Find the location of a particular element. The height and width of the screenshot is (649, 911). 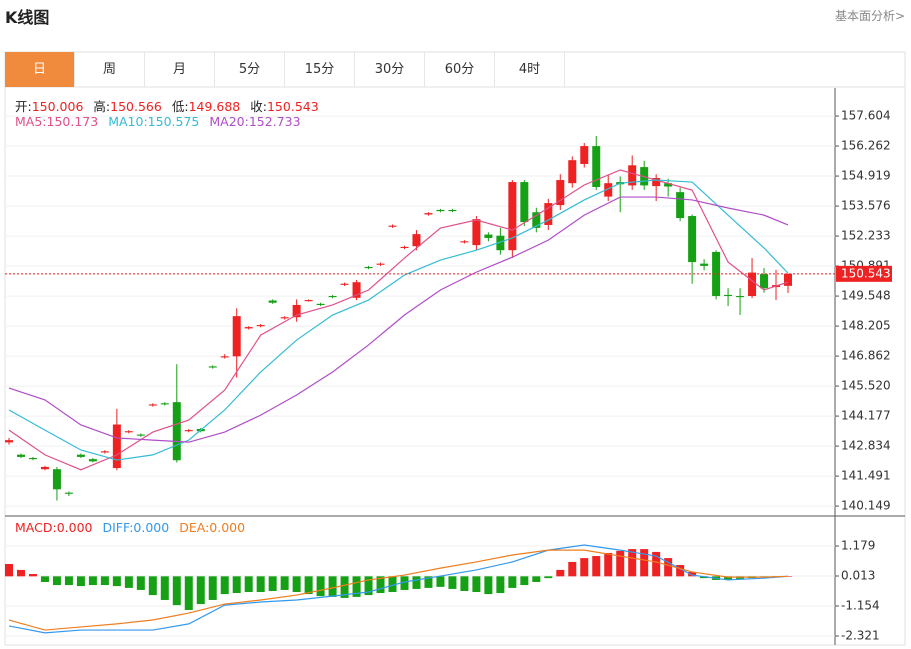

legend-value: 150.575 is located at coordinates (173, 121).